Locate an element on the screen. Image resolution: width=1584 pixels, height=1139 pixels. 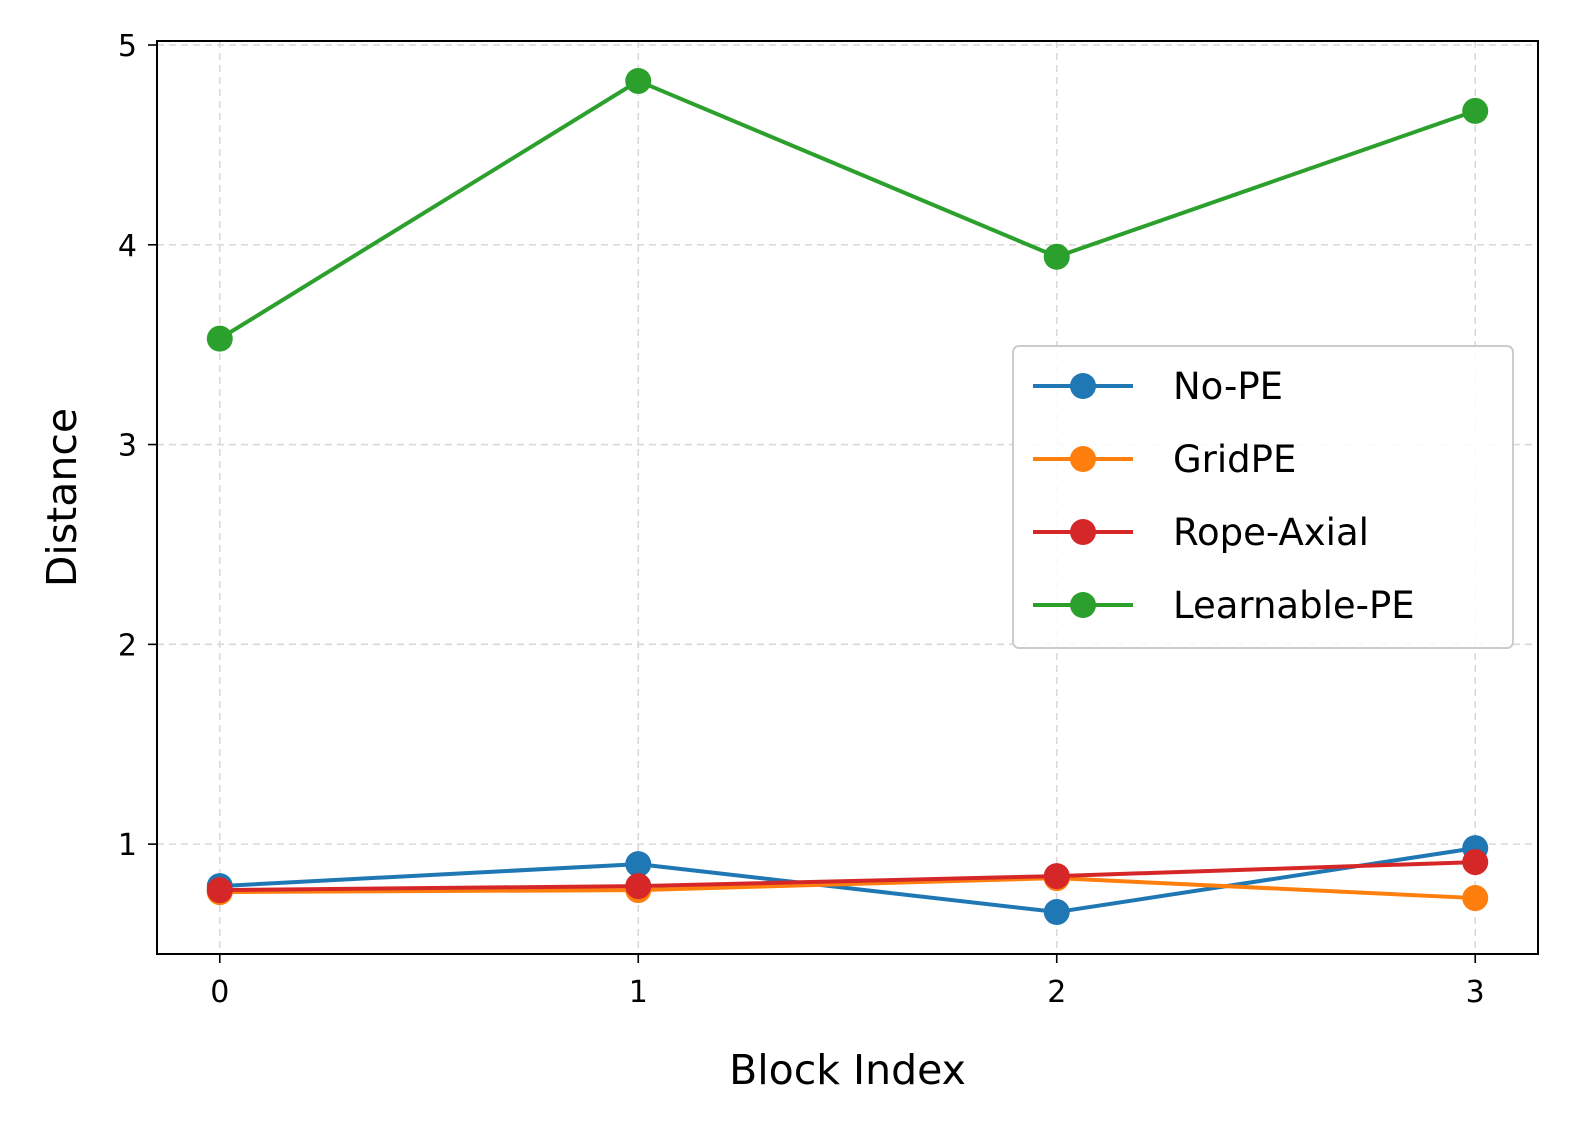
x-axis-title: Block Index is located at coordinates (847, 1070).